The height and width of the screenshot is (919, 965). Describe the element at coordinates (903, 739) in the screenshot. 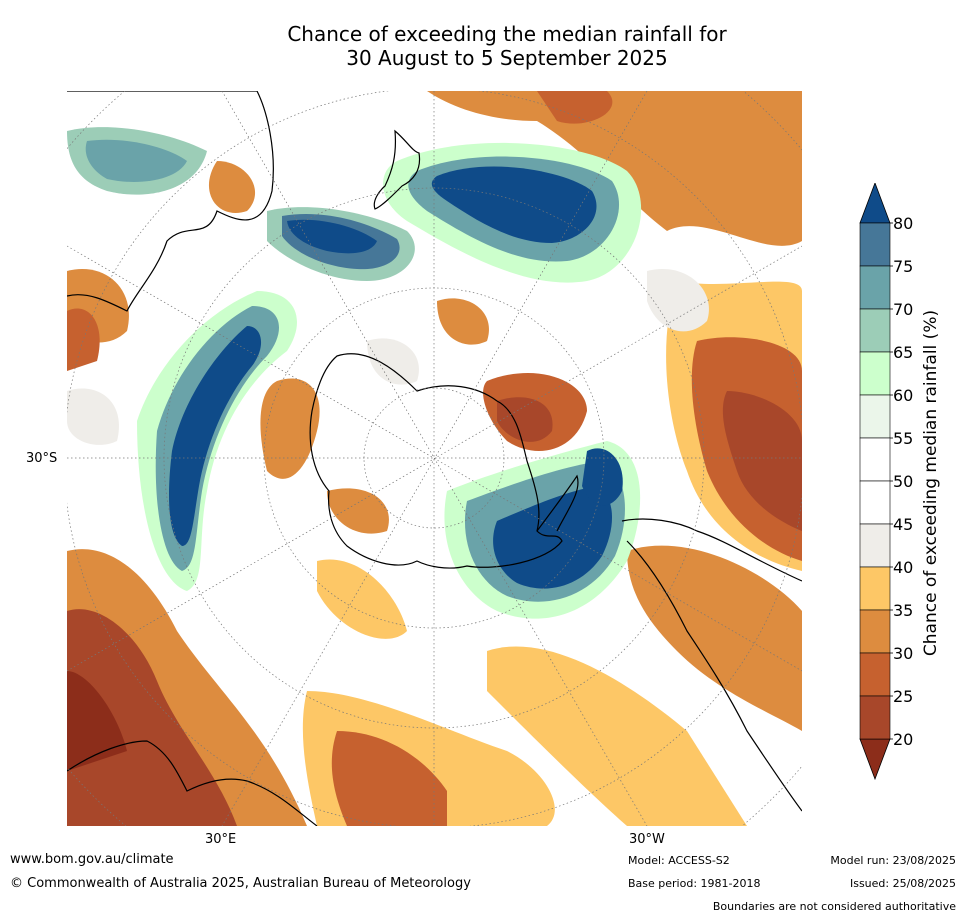

I see `legend-tick-label: 20` at that location.